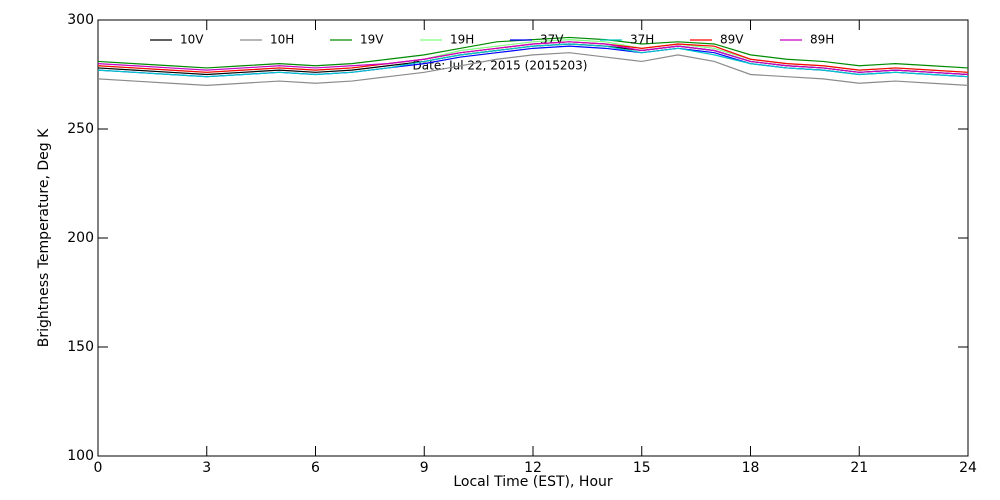 Image resolution: width=1000 pixels, height=500 pixels. What do you see at coordinates (44, 237) in the screenshot?
I see `y-axis-label: Brightness Temperature, Deg K` at bounding box center [44, 237].